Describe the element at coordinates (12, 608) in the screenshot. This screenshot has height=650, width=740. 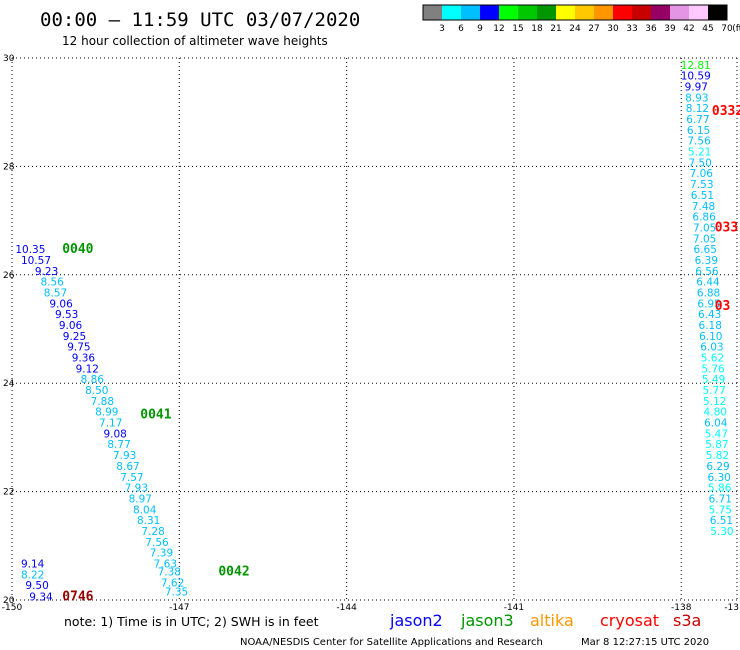
I see `x-tick-label: -150` at that location.